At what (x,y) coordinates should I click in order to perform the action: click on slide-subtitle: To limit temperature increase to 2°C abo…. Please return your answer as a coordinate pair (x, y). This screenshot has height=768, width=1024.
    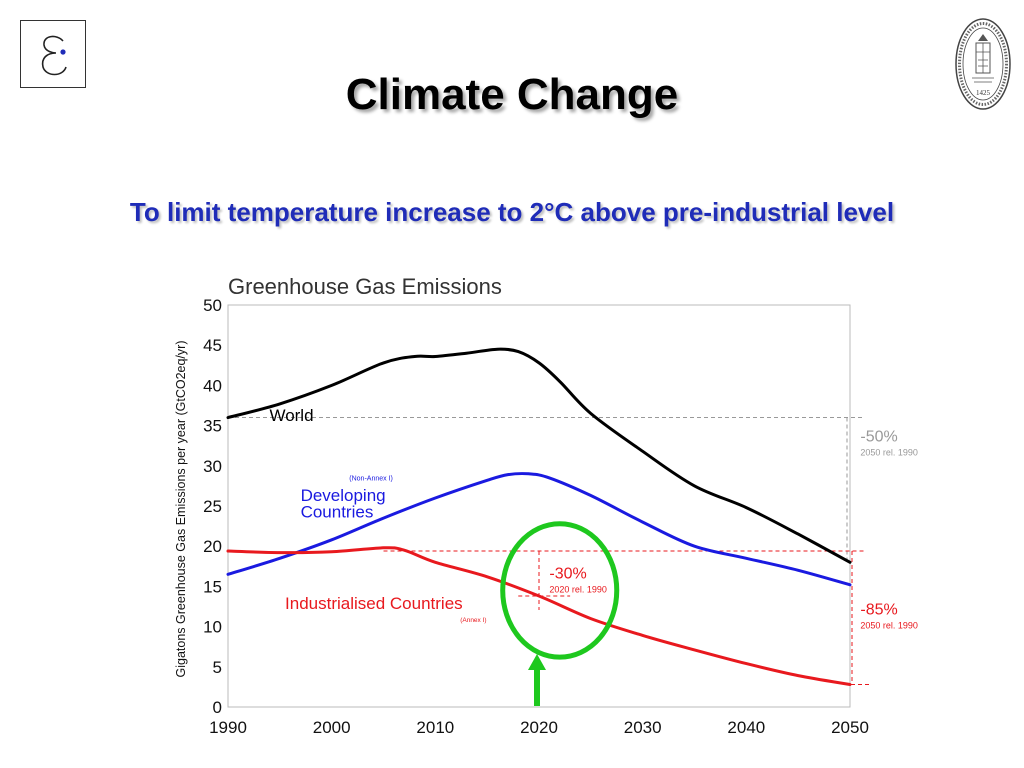
    Looking at the image, I should click on (512, 212).